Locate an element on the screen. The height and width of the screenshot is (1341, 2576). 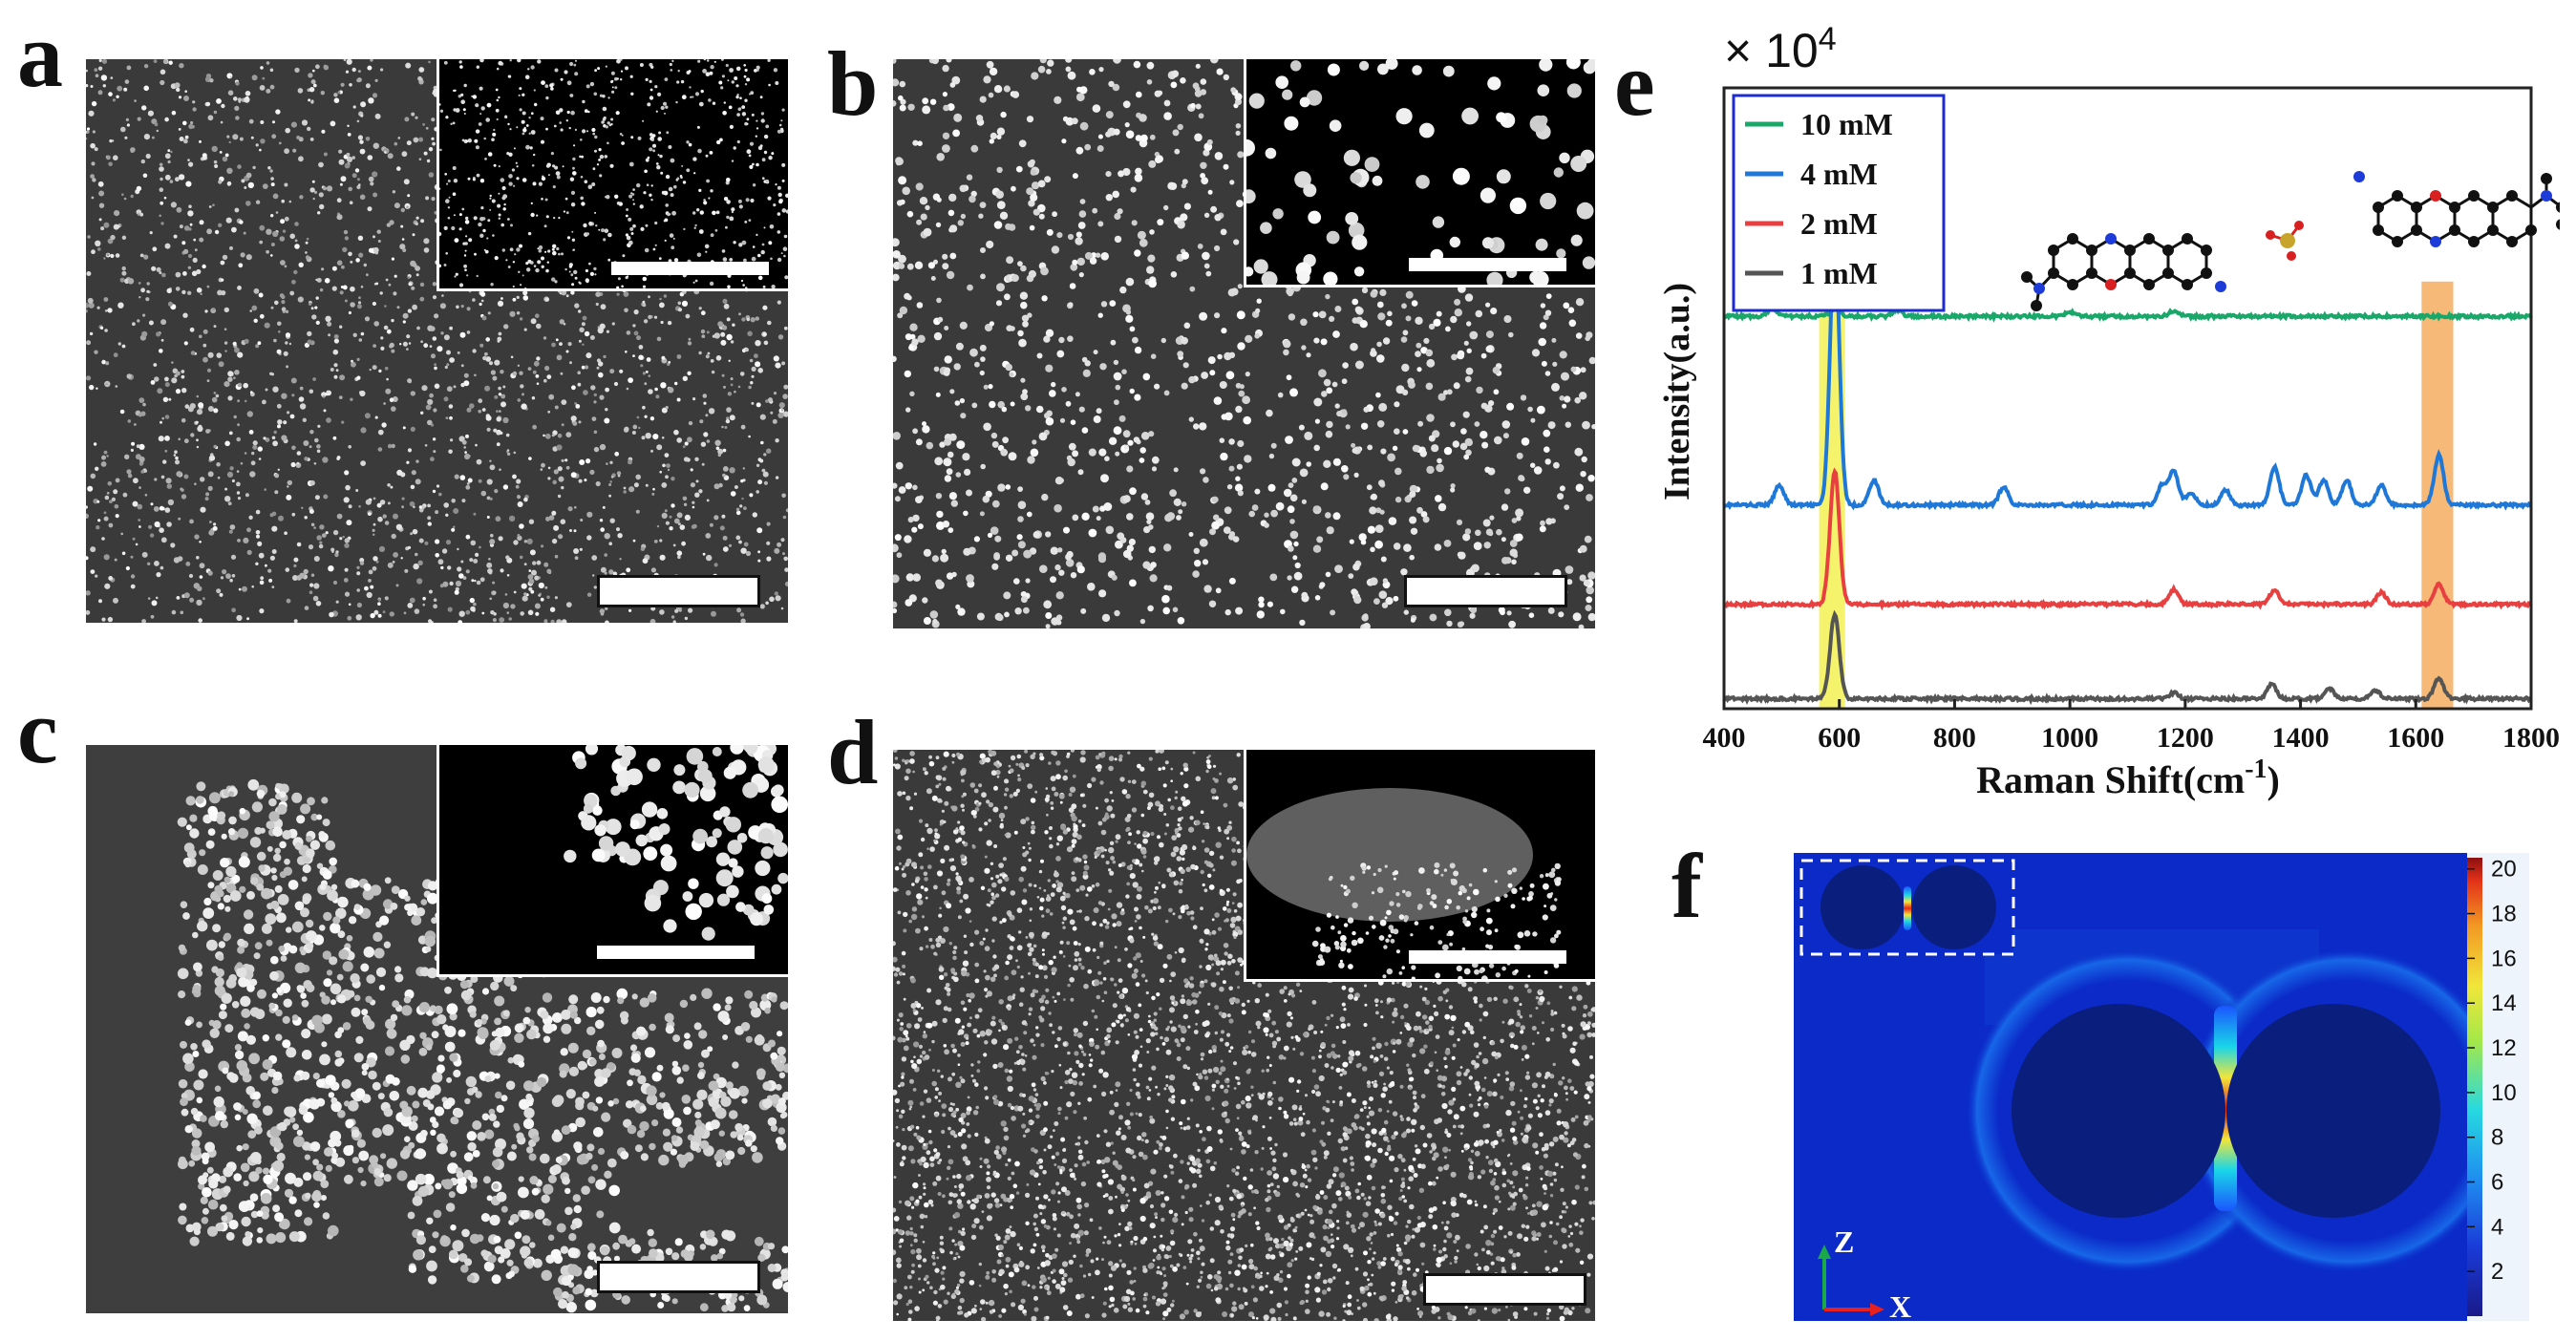
colorbar-tick-label: 20 is located at coordinates (2504, 870).